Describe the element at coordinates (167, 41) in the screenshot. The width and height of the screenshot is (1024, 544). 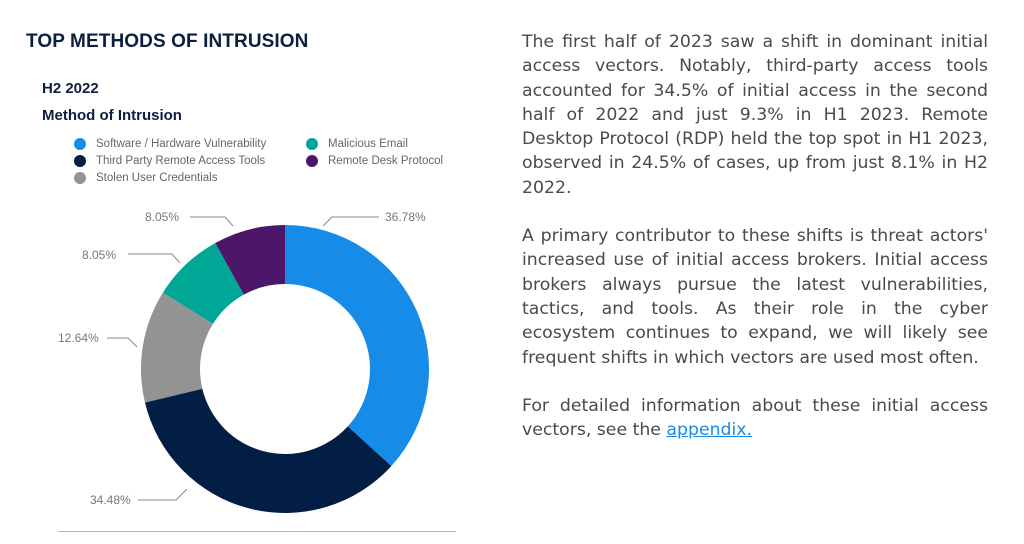
I see `page-title: TOP METHODS OF INTRUSION` at that location.